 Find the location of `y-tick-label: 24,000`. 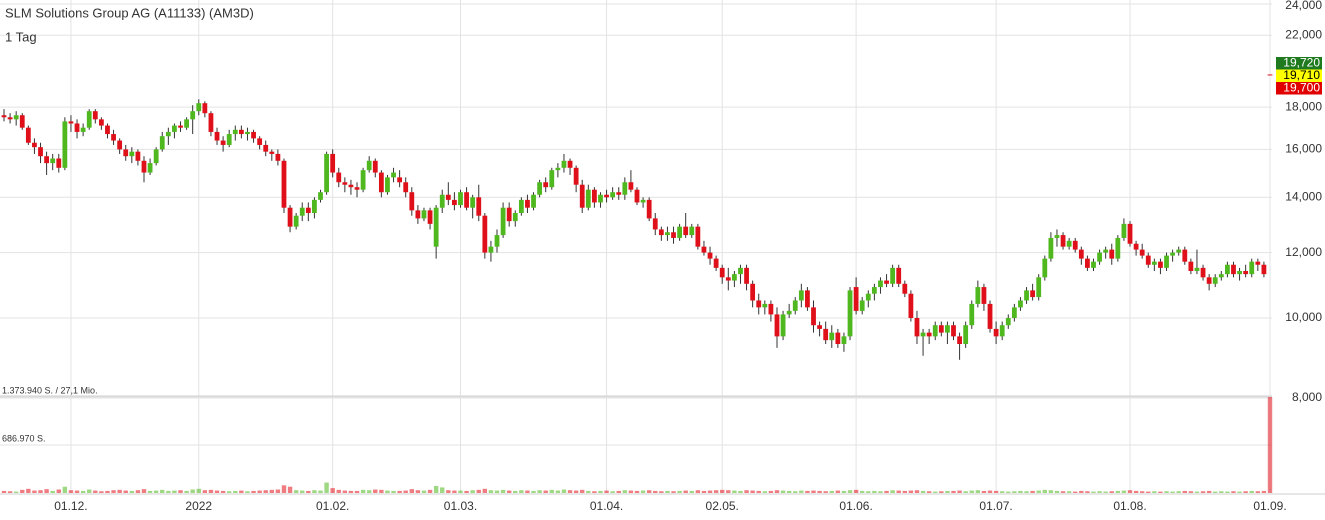

y-tick-label: 24,000 is located at coordinates (1303, 6).